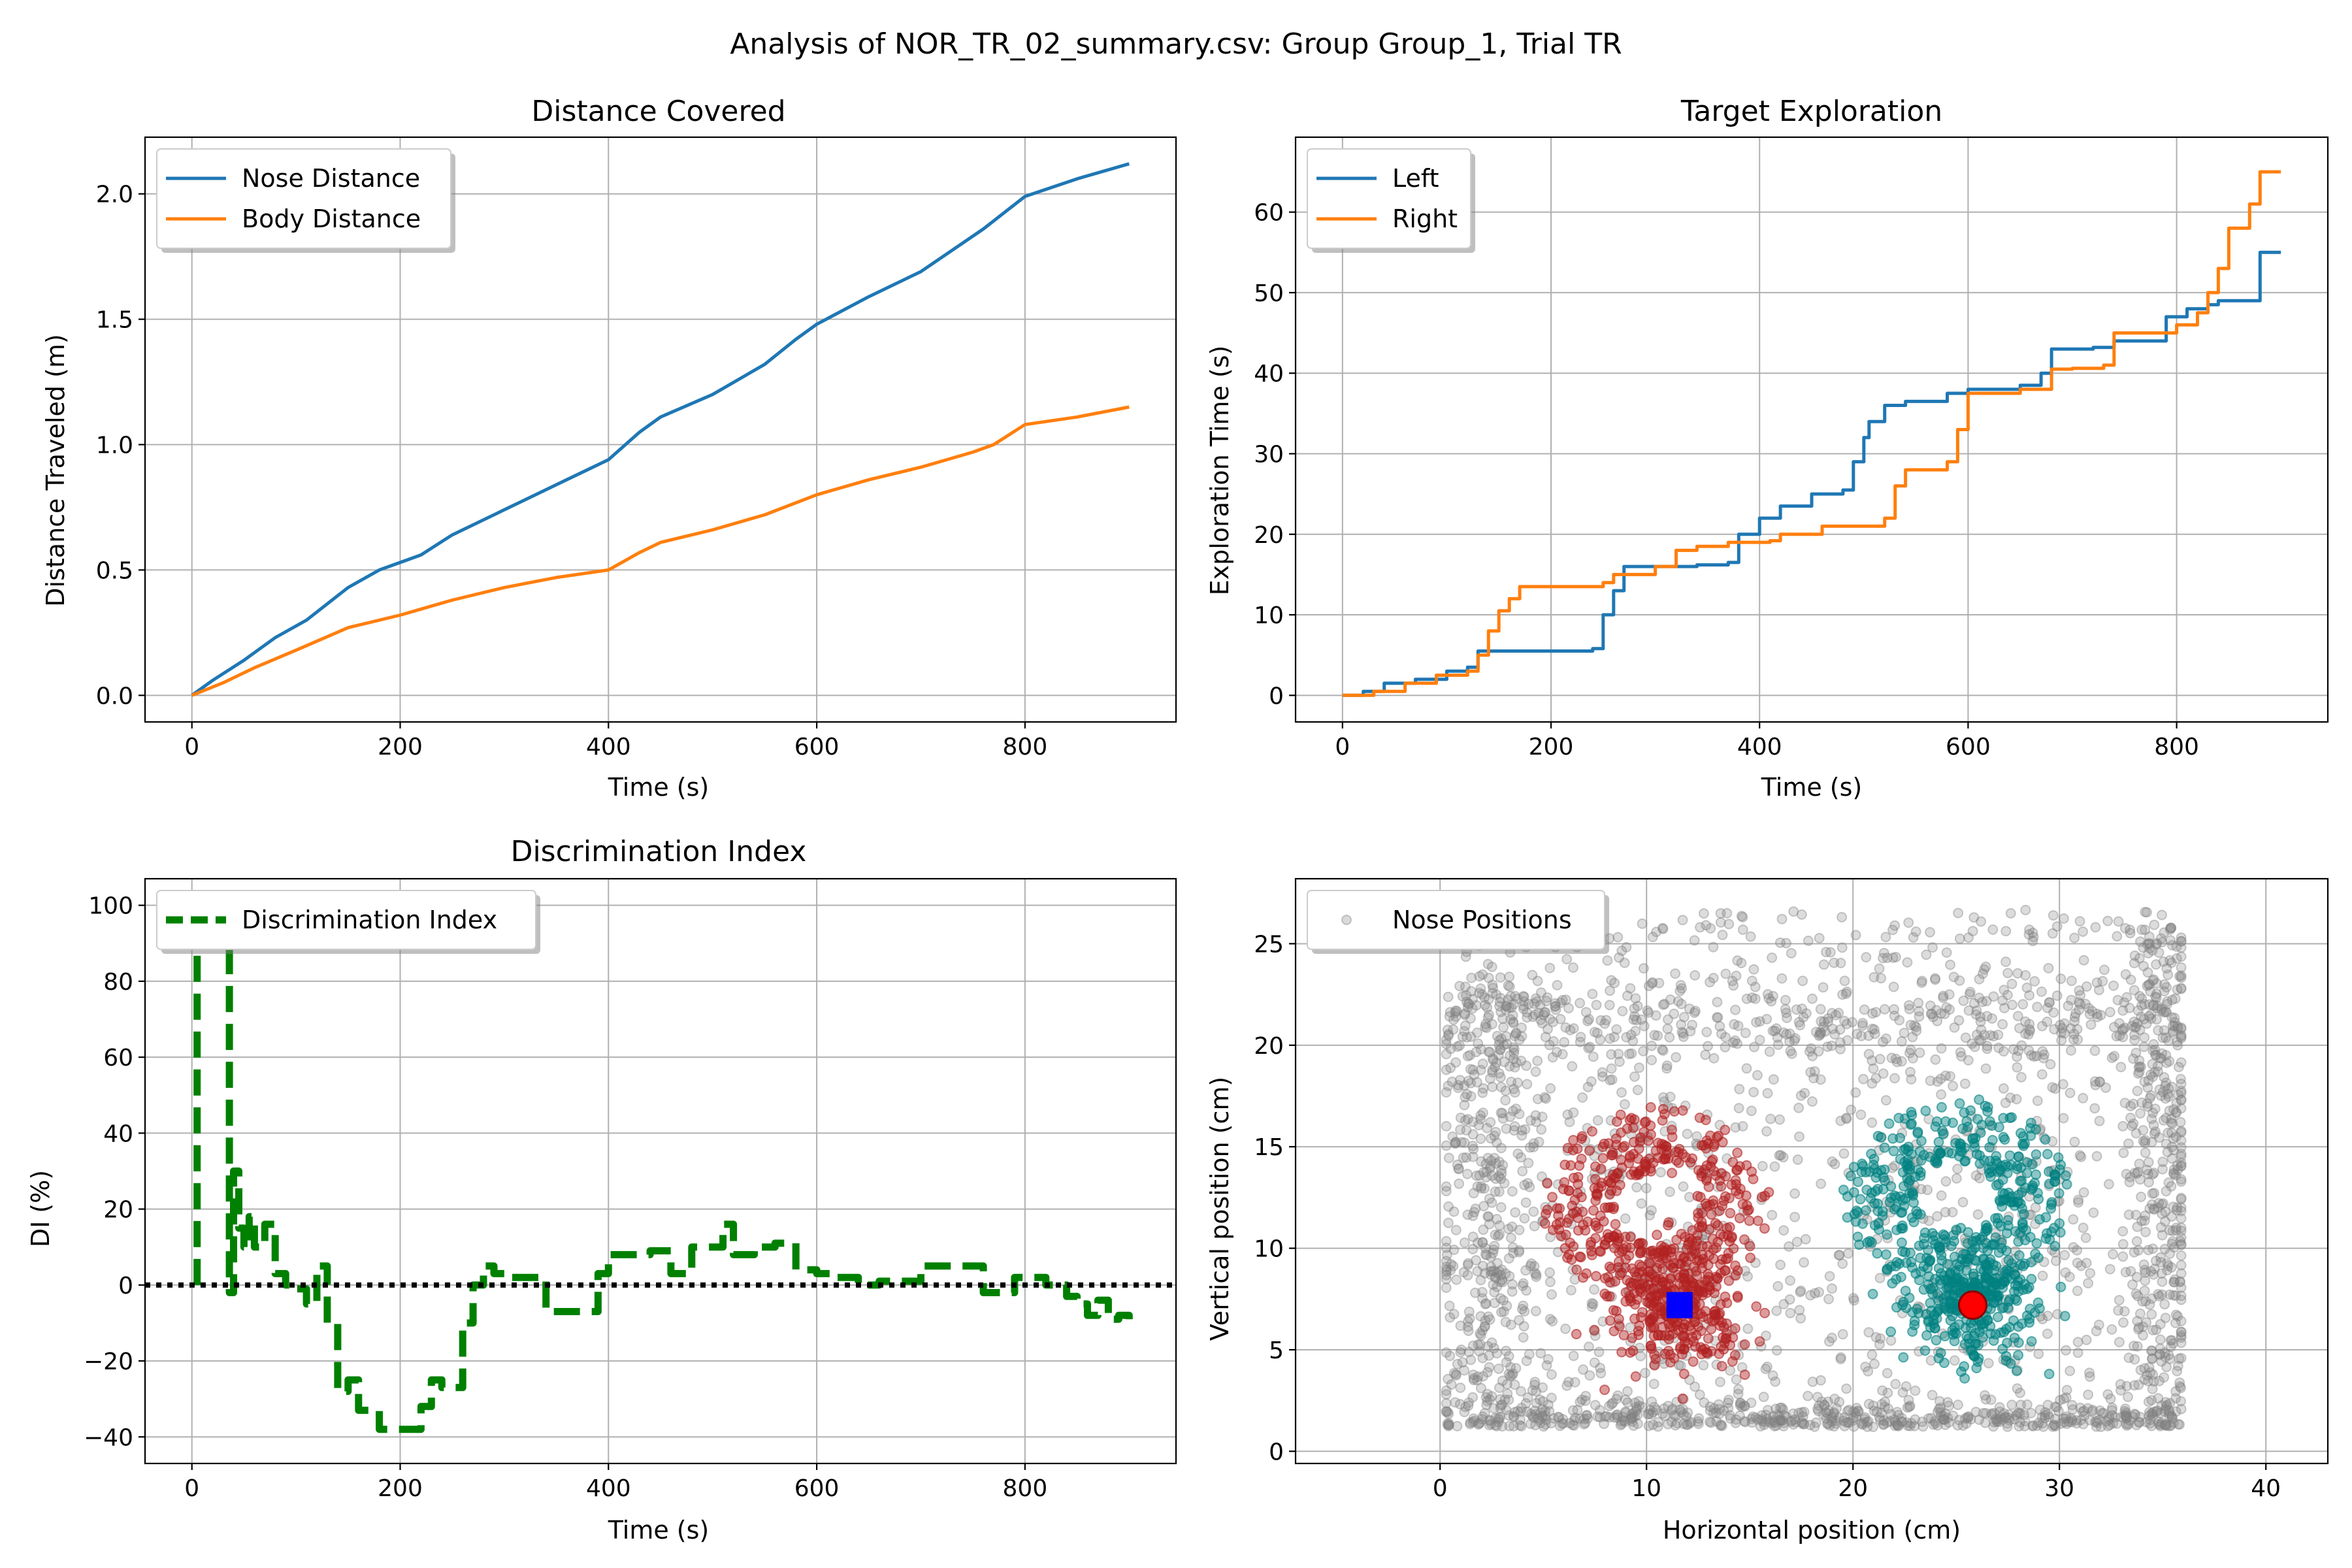  Describe the element at coordinates (1269, 944) in the screenshot. I see `y-tick-label: 25` at that location.